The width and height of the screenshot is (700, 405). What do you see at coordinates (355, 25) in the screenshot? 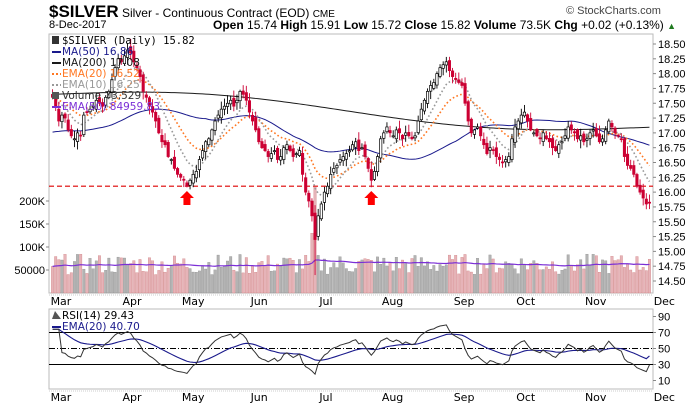
I see `low-label: Low` at bounding box center [355, 25].